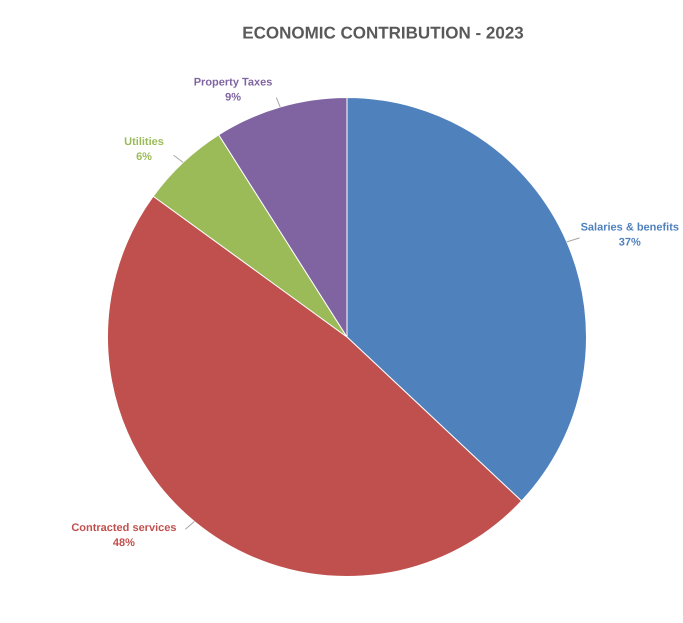  Describe the element at coordinates (233, 82) in the screenshot. I see `slice-label: Property Taxes` at that location.